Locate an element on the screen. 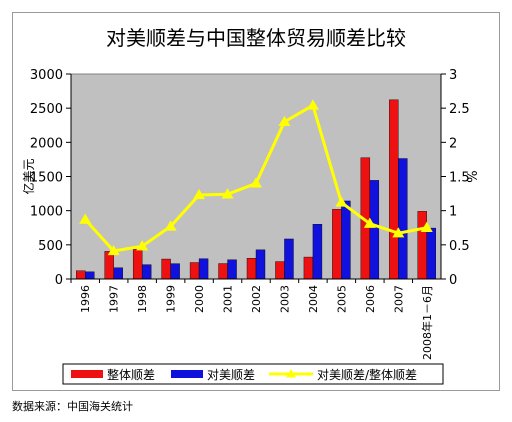  legend-marker-ratio is located at coordinates (291, 373).